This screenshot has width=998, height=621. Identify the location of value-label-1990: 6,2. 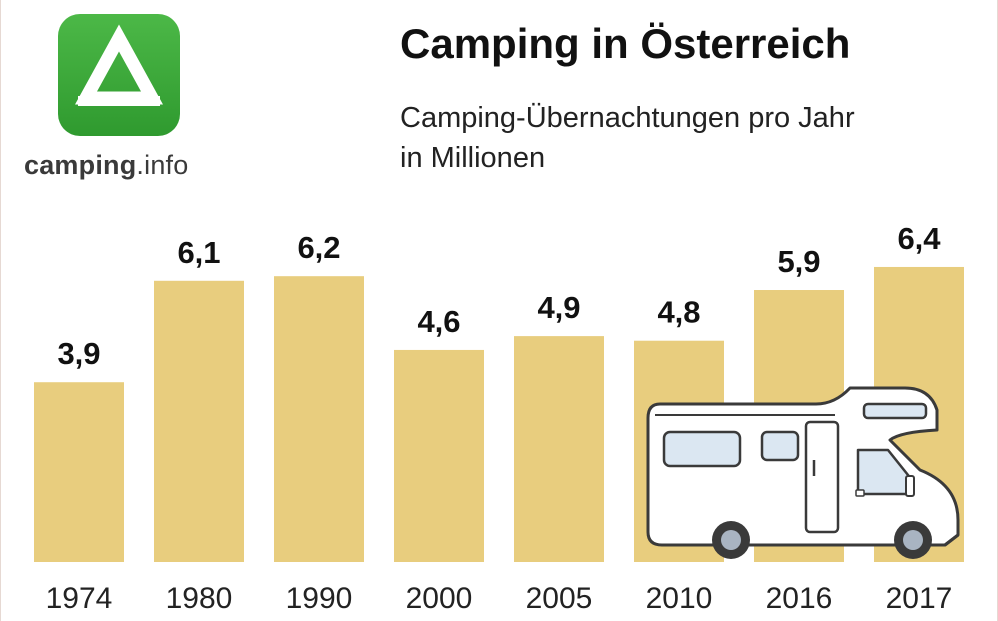
(318, 247).